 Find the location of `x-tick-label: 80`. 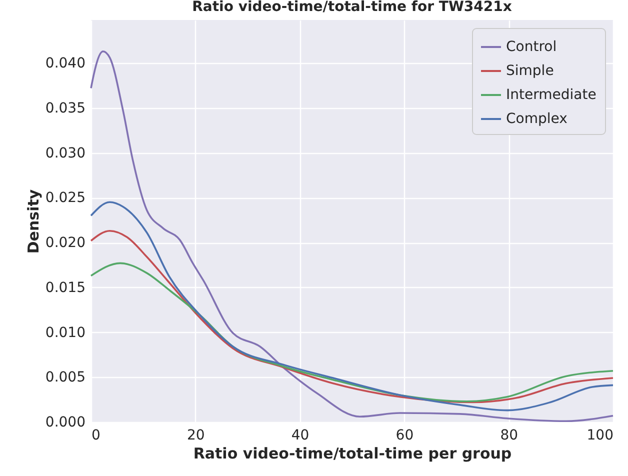

x-tick-label: 80 is located at coordinates (509, 436).